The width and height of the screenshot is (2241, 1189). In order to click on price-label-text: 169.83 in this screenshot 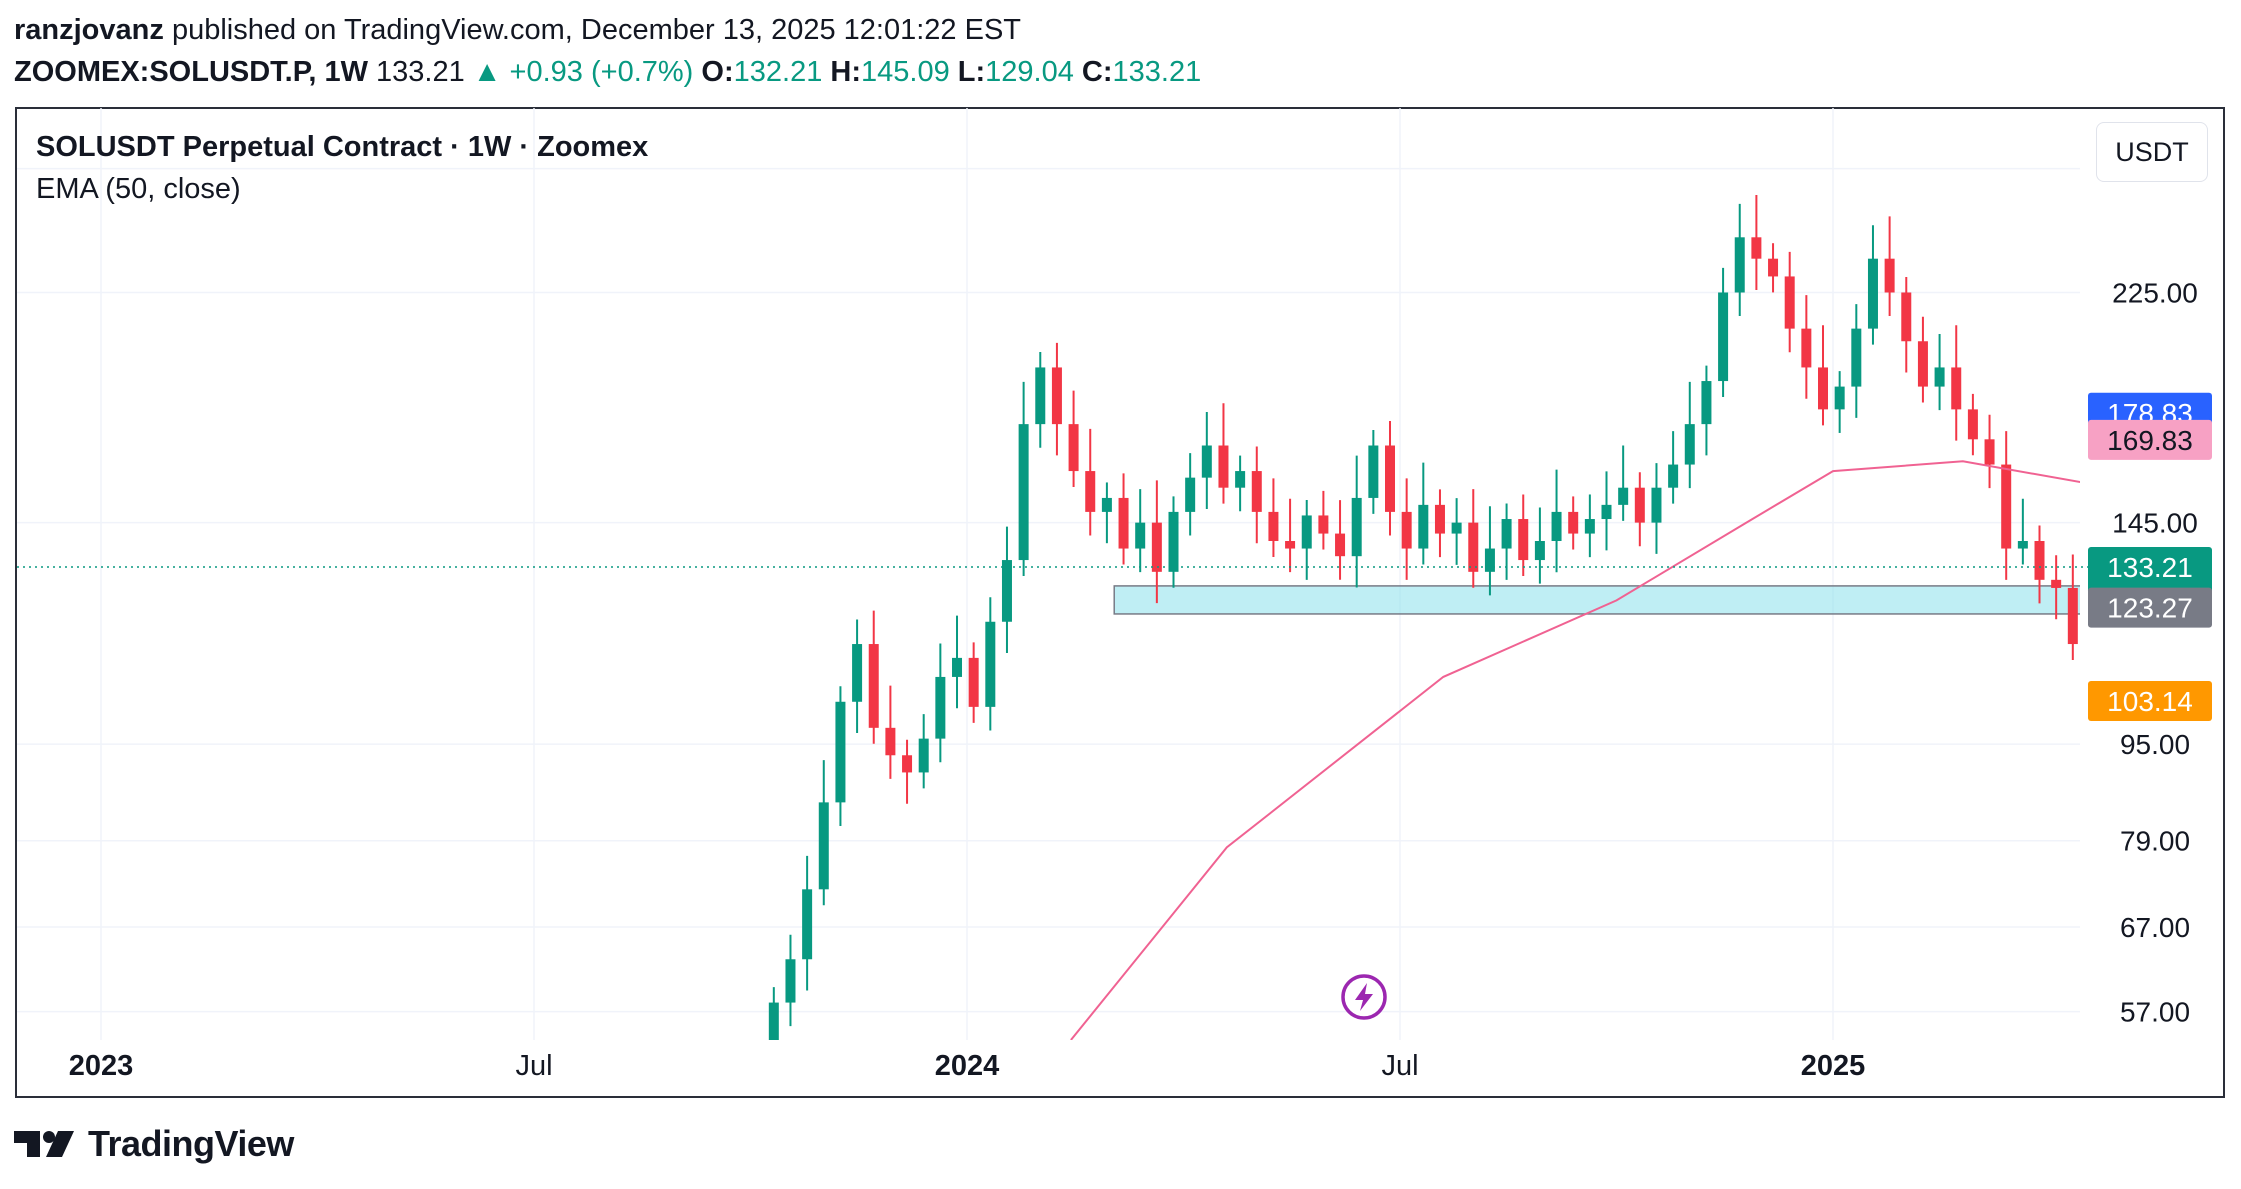, I will do `click(2150, 440)`.